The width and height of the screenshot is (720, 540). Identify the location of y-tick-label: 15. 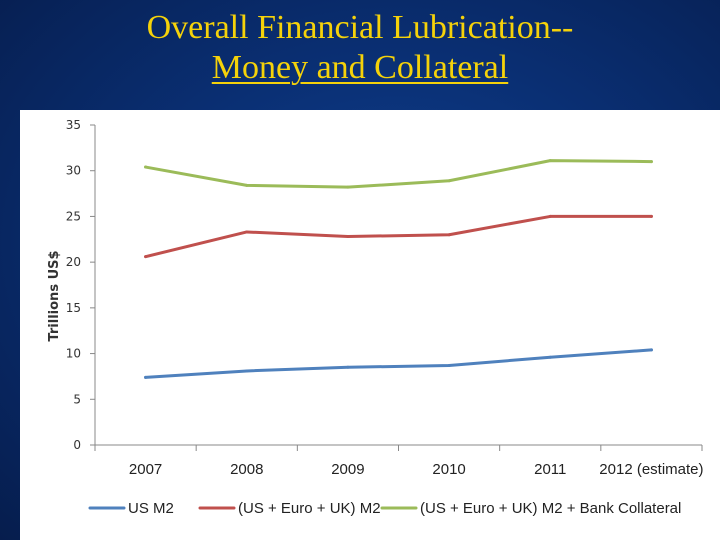
(73, 308).